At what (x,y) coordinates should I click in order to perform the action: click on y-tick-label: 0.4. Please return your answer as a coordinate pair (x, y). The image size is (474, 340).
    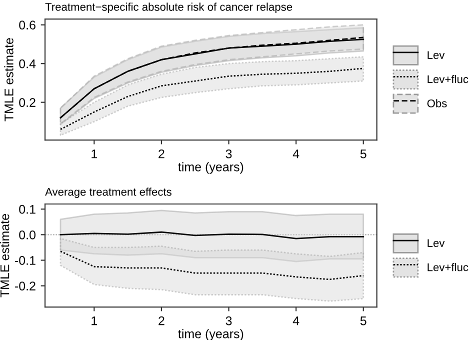
    Looking at the image, I should click on (27, 63).